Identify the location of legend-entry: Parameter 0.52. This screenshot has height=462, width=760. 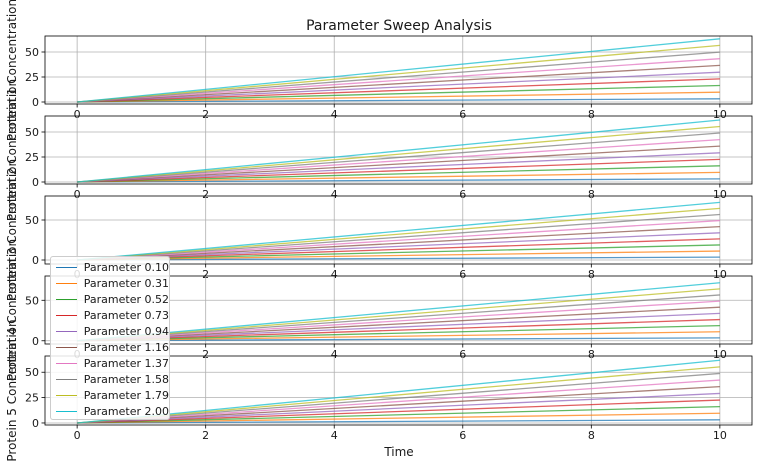
(112, 299).